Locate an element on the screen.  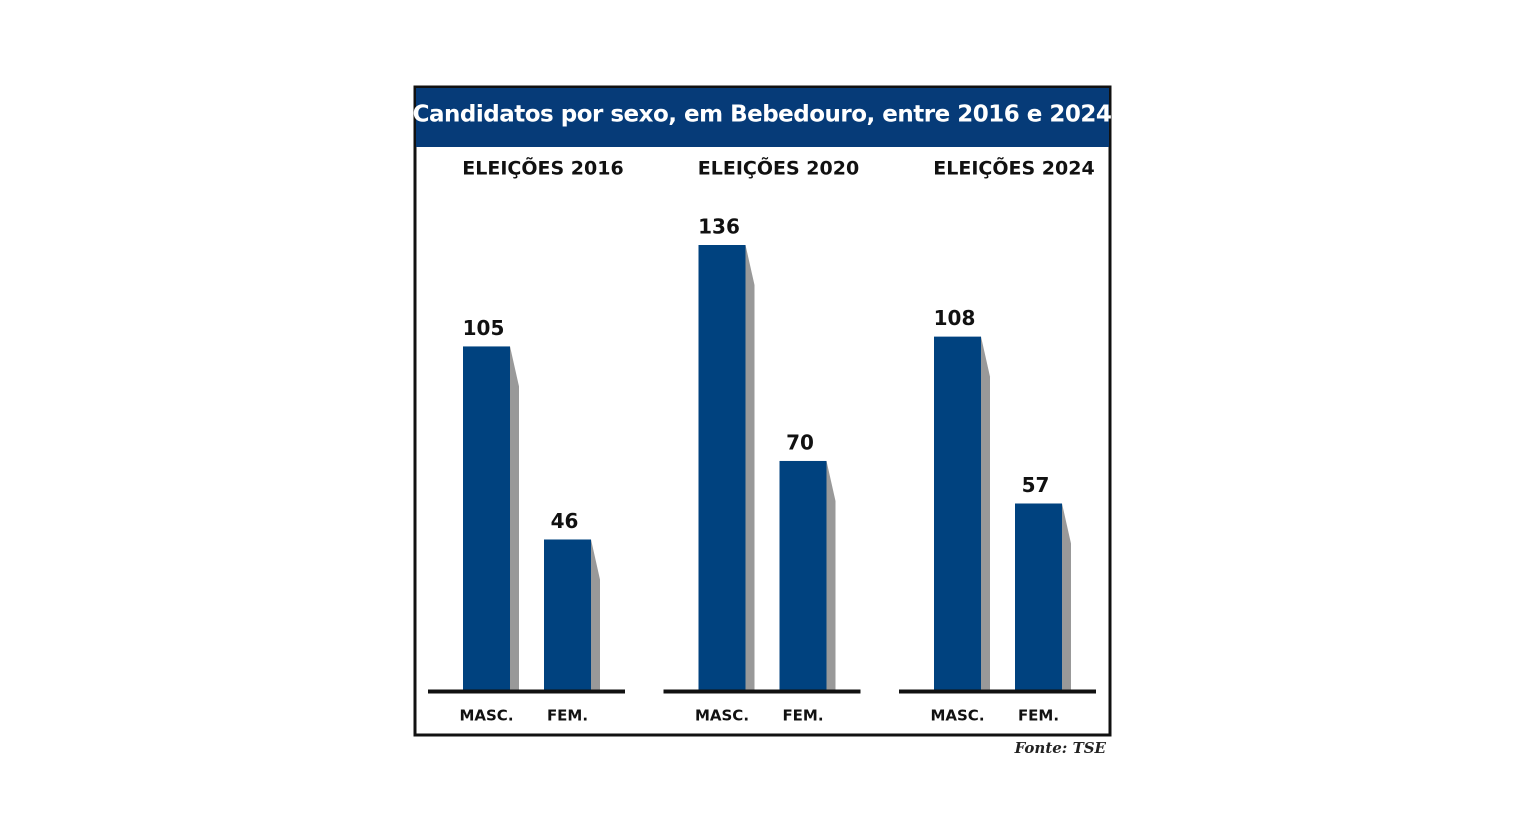
value-label: 108 is located at coordinates (955, 318).